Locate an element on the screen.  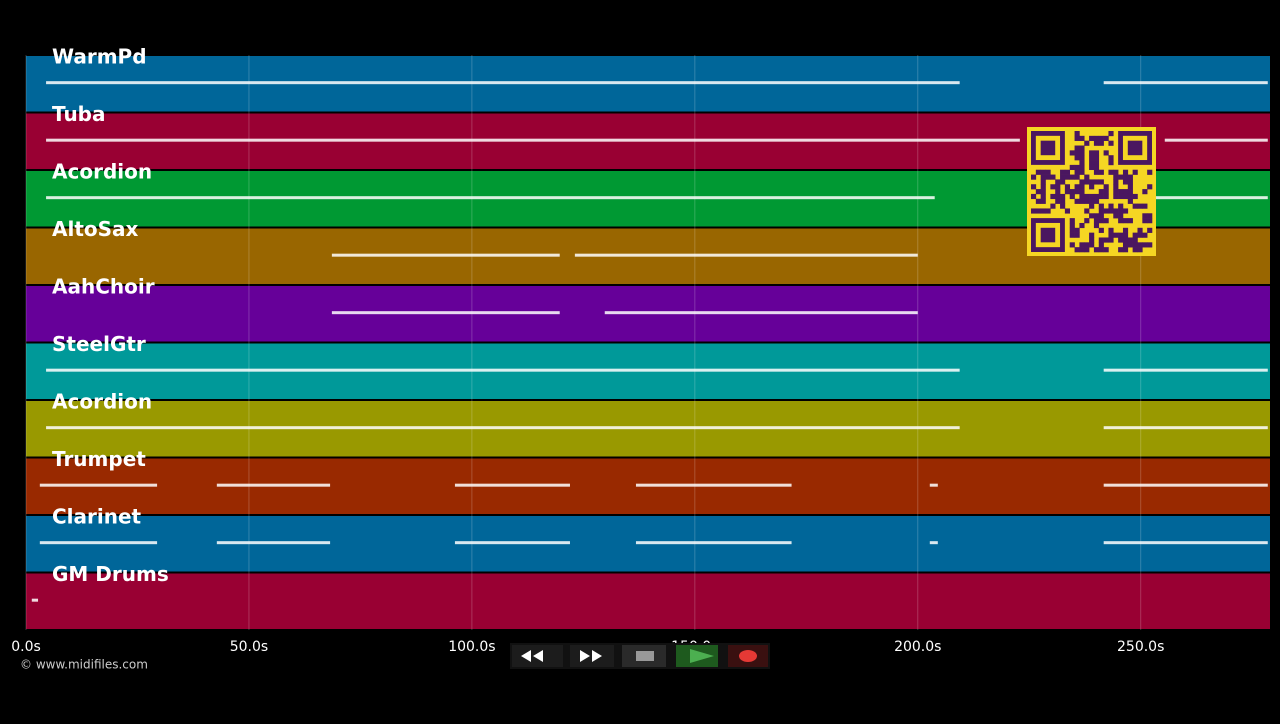
track-name: Clarinet is located at coordinates (97, 517).